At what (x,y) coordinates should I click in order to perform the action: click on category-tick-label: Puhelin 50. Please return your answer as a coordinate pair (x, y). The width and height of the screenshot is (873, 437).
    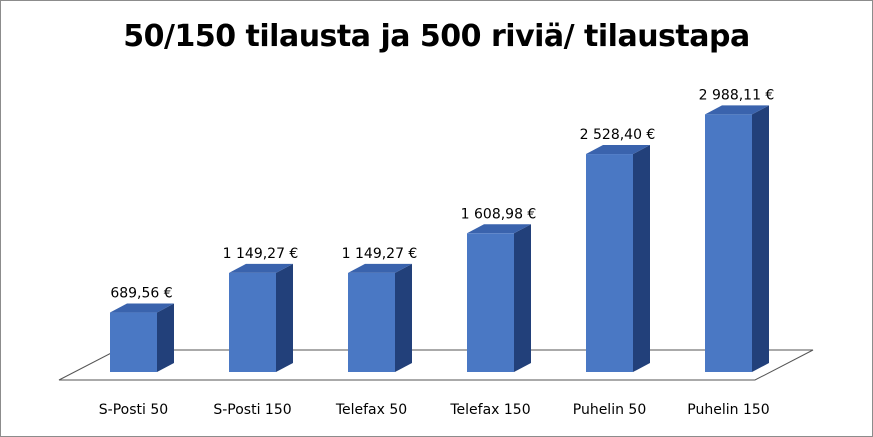
    Looking at the image, I should click on (609, 410).